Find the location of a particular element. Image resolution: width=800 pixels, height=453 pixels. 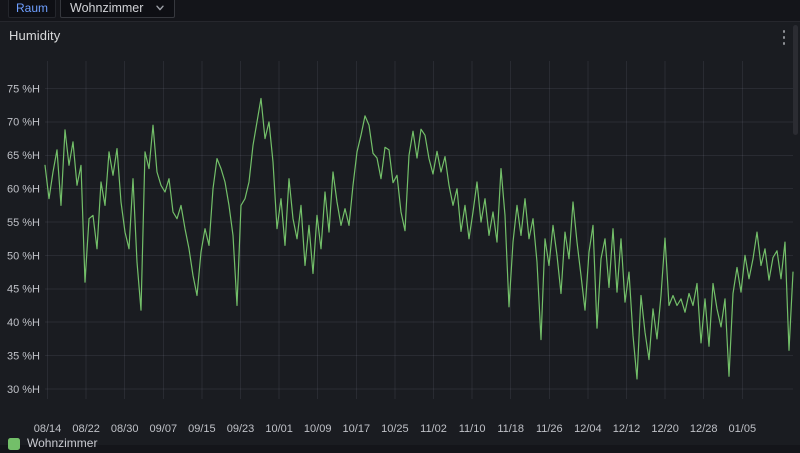

x-tick-label: 11/02 is located at coordinates (433, 429).